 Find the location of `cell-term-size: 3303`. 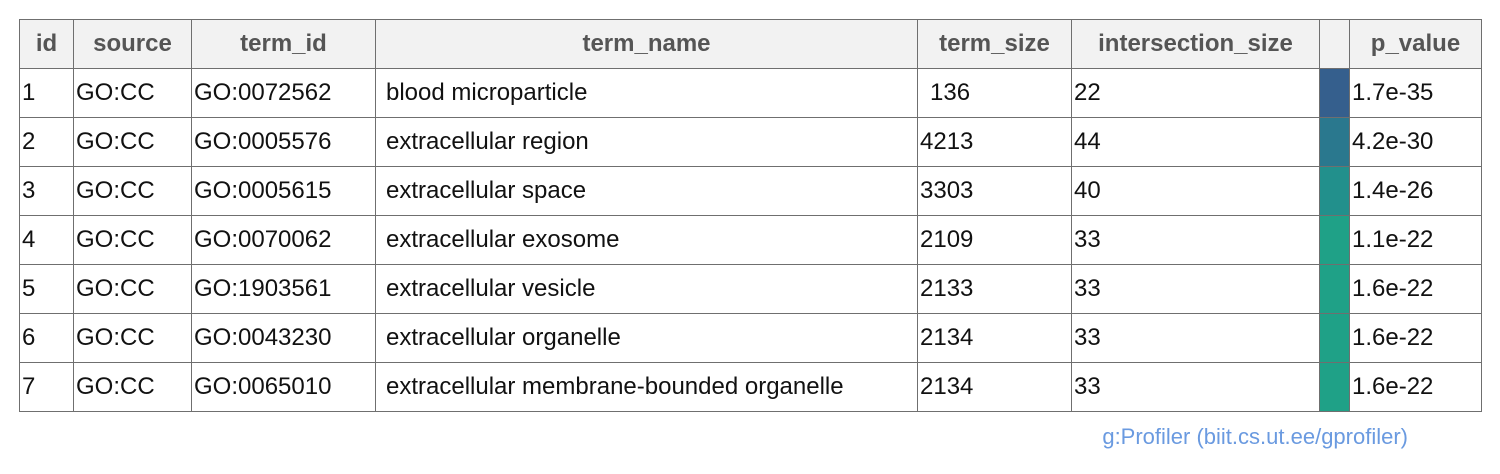

cell-term-size: 3303 is located at coordinates (994, 191).